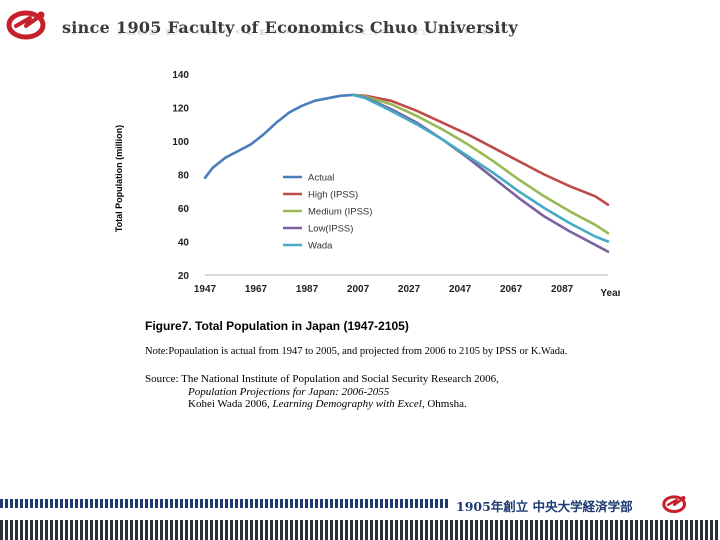 Image resolution: width=720 pixels, height=540 pixels. I want to click on y-tick-label: 140, so click(180, 75).